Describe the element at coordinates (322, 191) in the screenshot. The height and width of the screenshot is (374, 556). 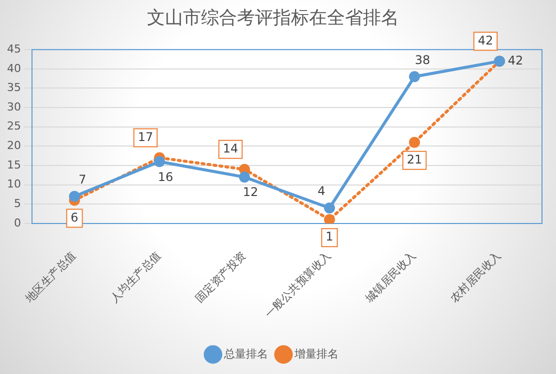
I see `data-label: 4` at that location.